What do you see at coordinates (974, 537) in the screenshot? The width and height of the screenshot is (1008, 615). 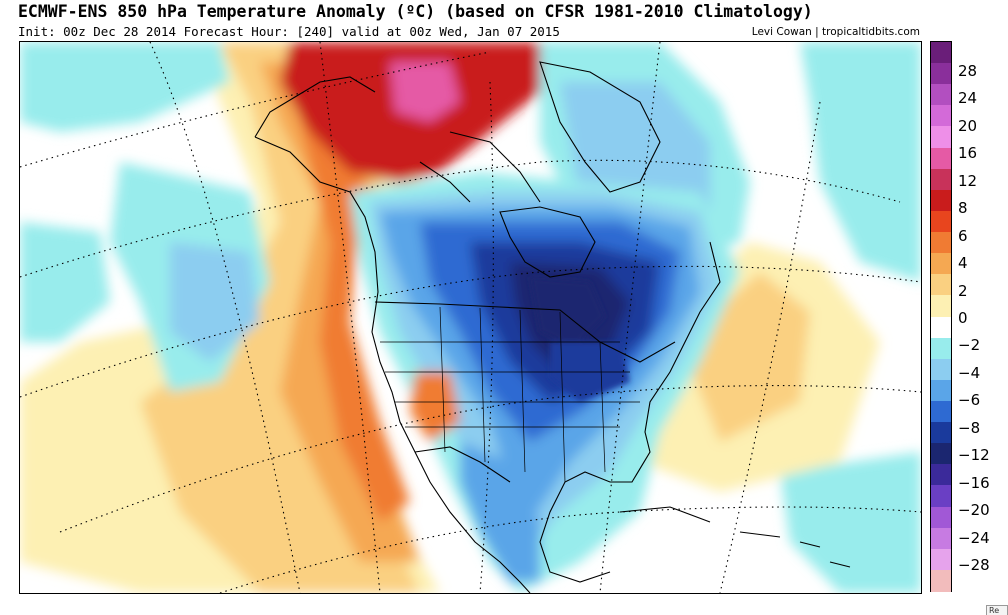 I see `colorbar-tick-label: −24` at bounding box center [974, 537].